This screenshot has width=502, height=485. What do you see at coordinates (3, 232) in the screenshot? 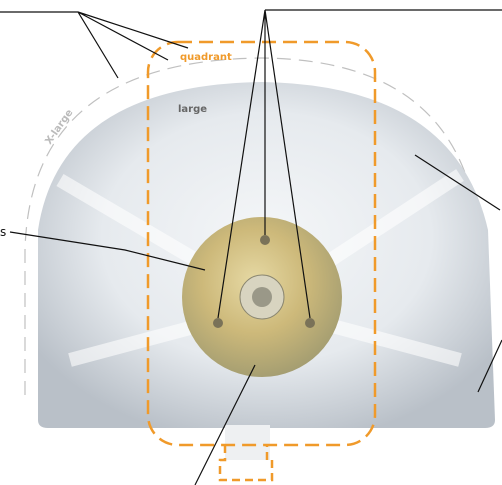
I see `side-label: s` at bounding box center [3, 232].